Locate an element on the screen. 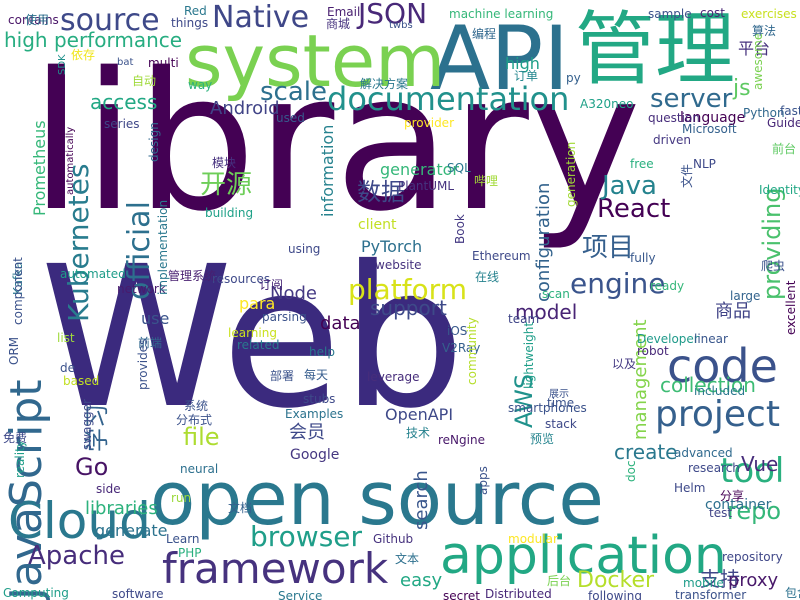  cloud-word: way is located at coordinates (200, 85).